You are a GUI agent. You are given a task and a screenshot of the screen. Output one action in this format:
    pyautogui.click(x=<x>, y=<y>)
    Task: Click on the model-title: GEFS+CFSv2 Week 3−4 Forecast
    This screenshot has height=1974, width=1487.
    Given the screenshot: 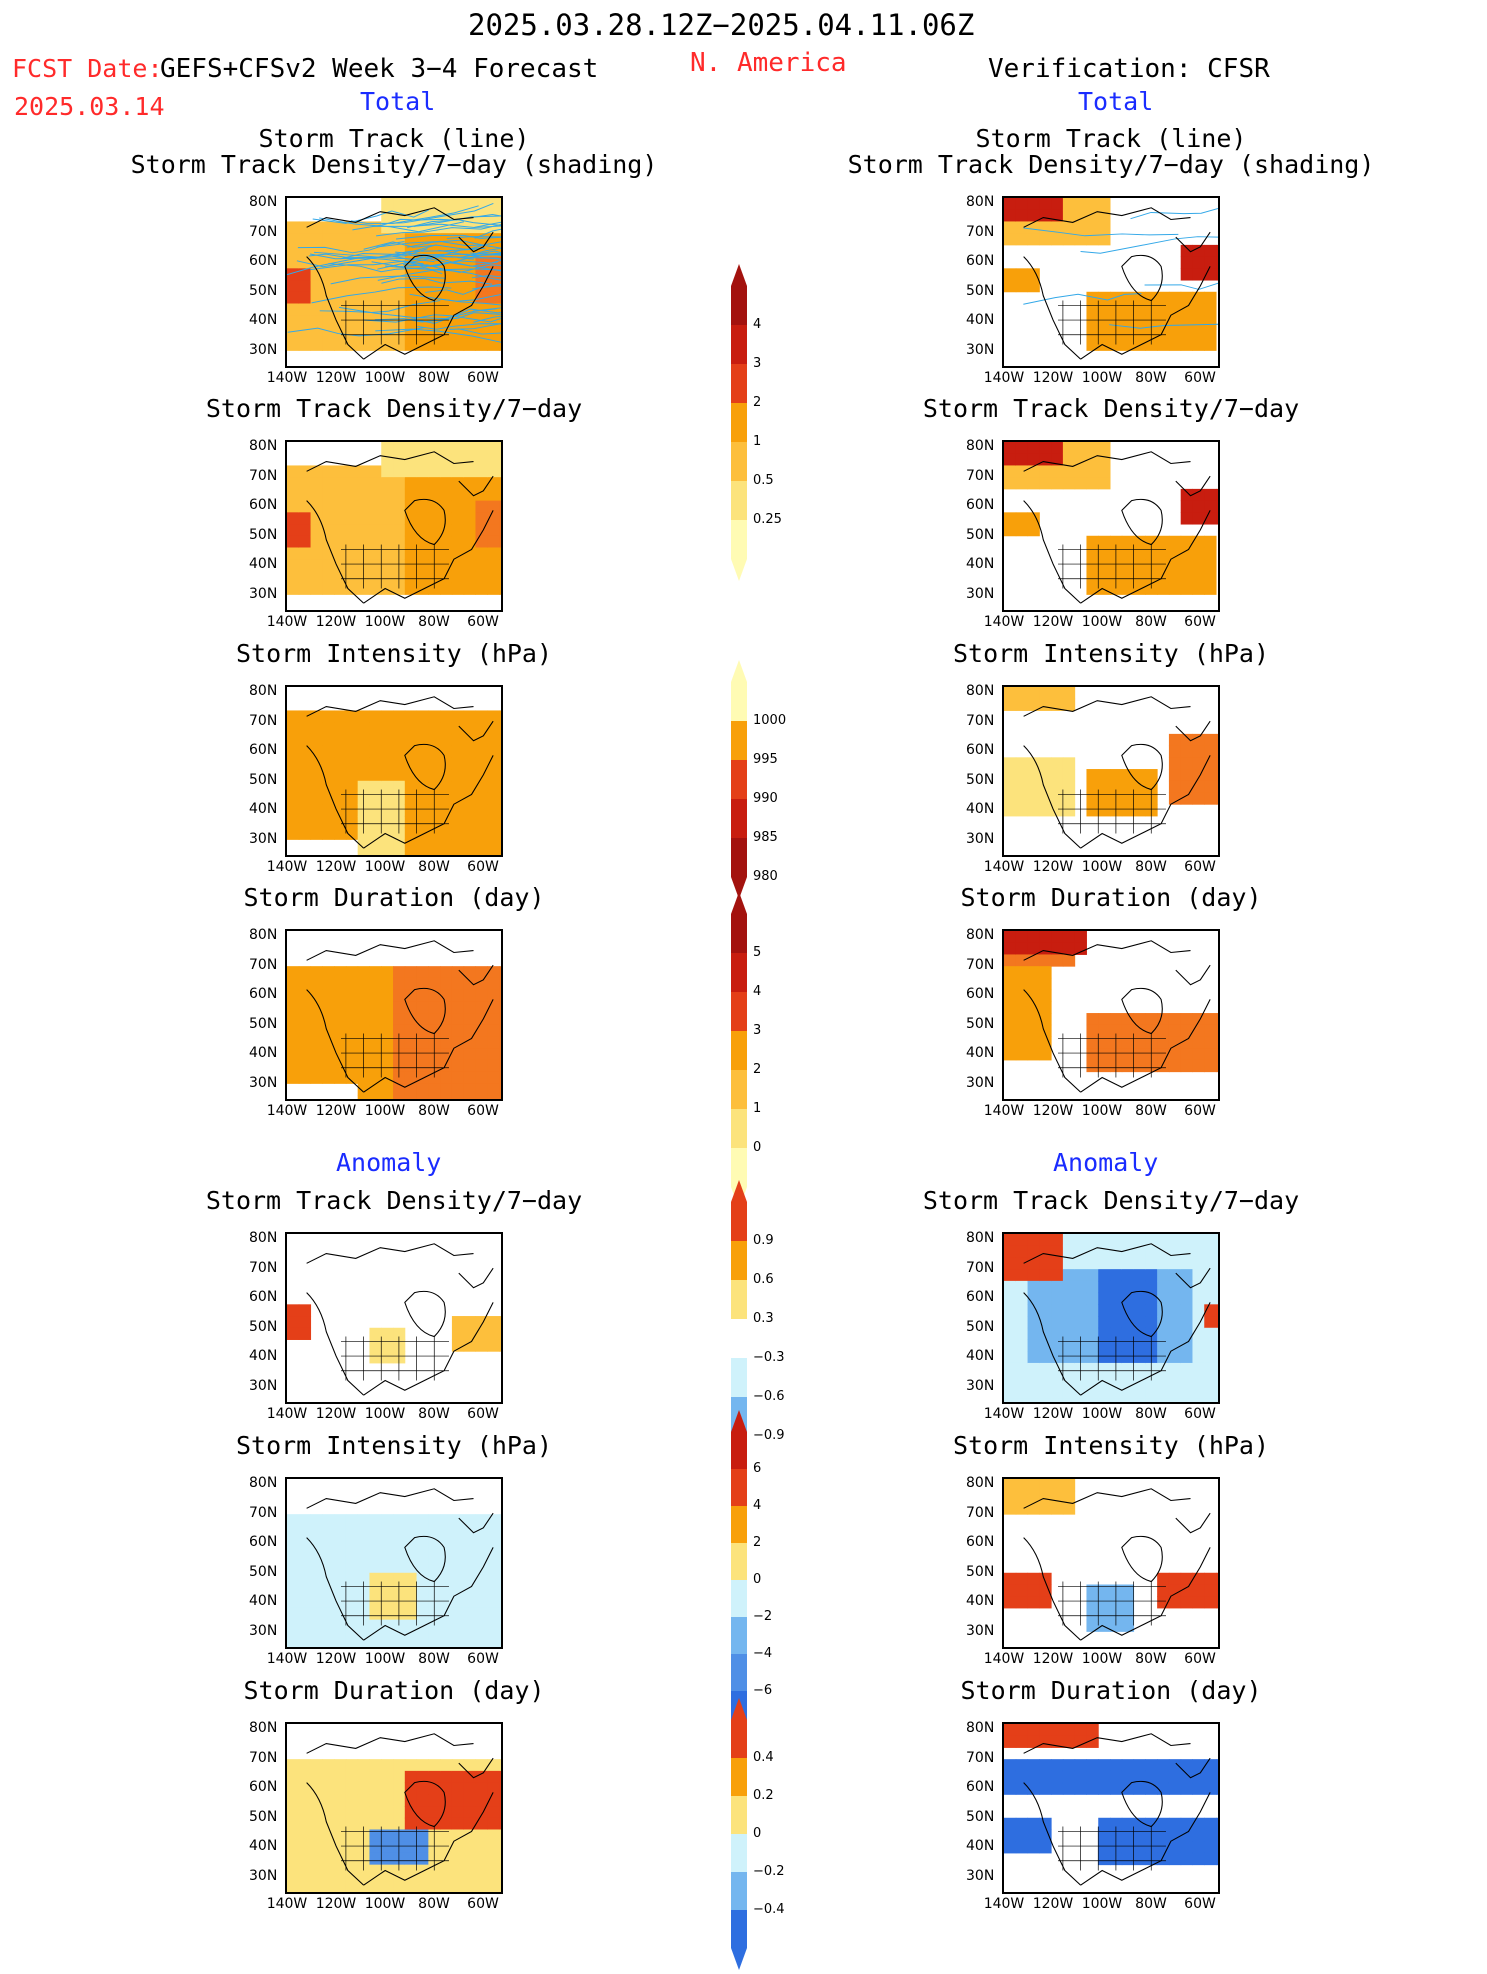 What is the action you would take?
    pyautogui.click(x=379, y=69)
    